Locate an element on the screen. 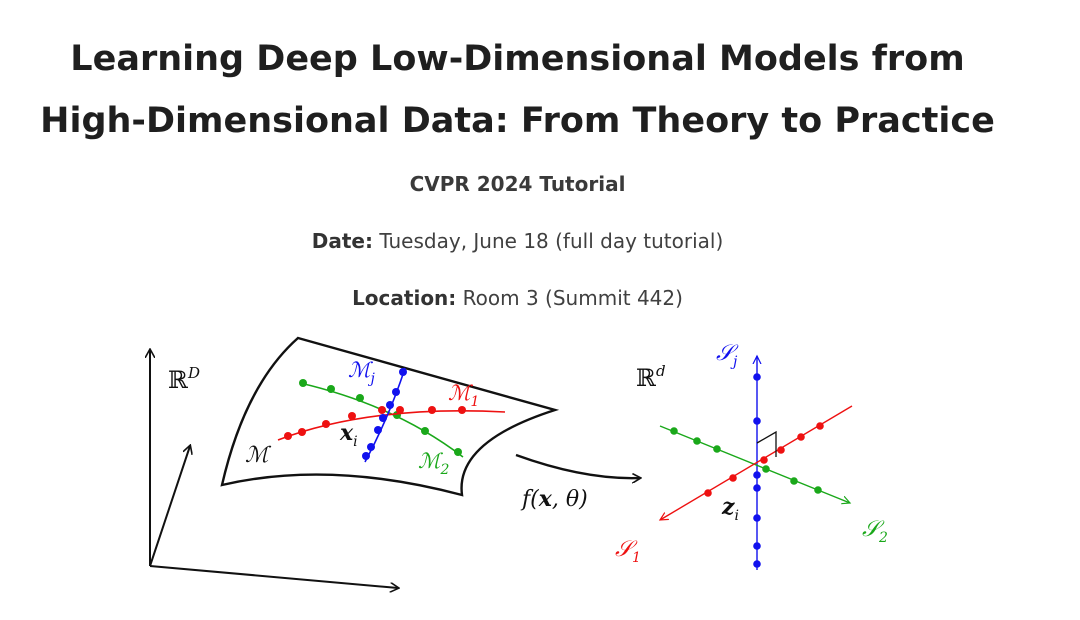 This screenshot has height=620, width=1080. location-label: Location: is located at coordinates (404, 298).